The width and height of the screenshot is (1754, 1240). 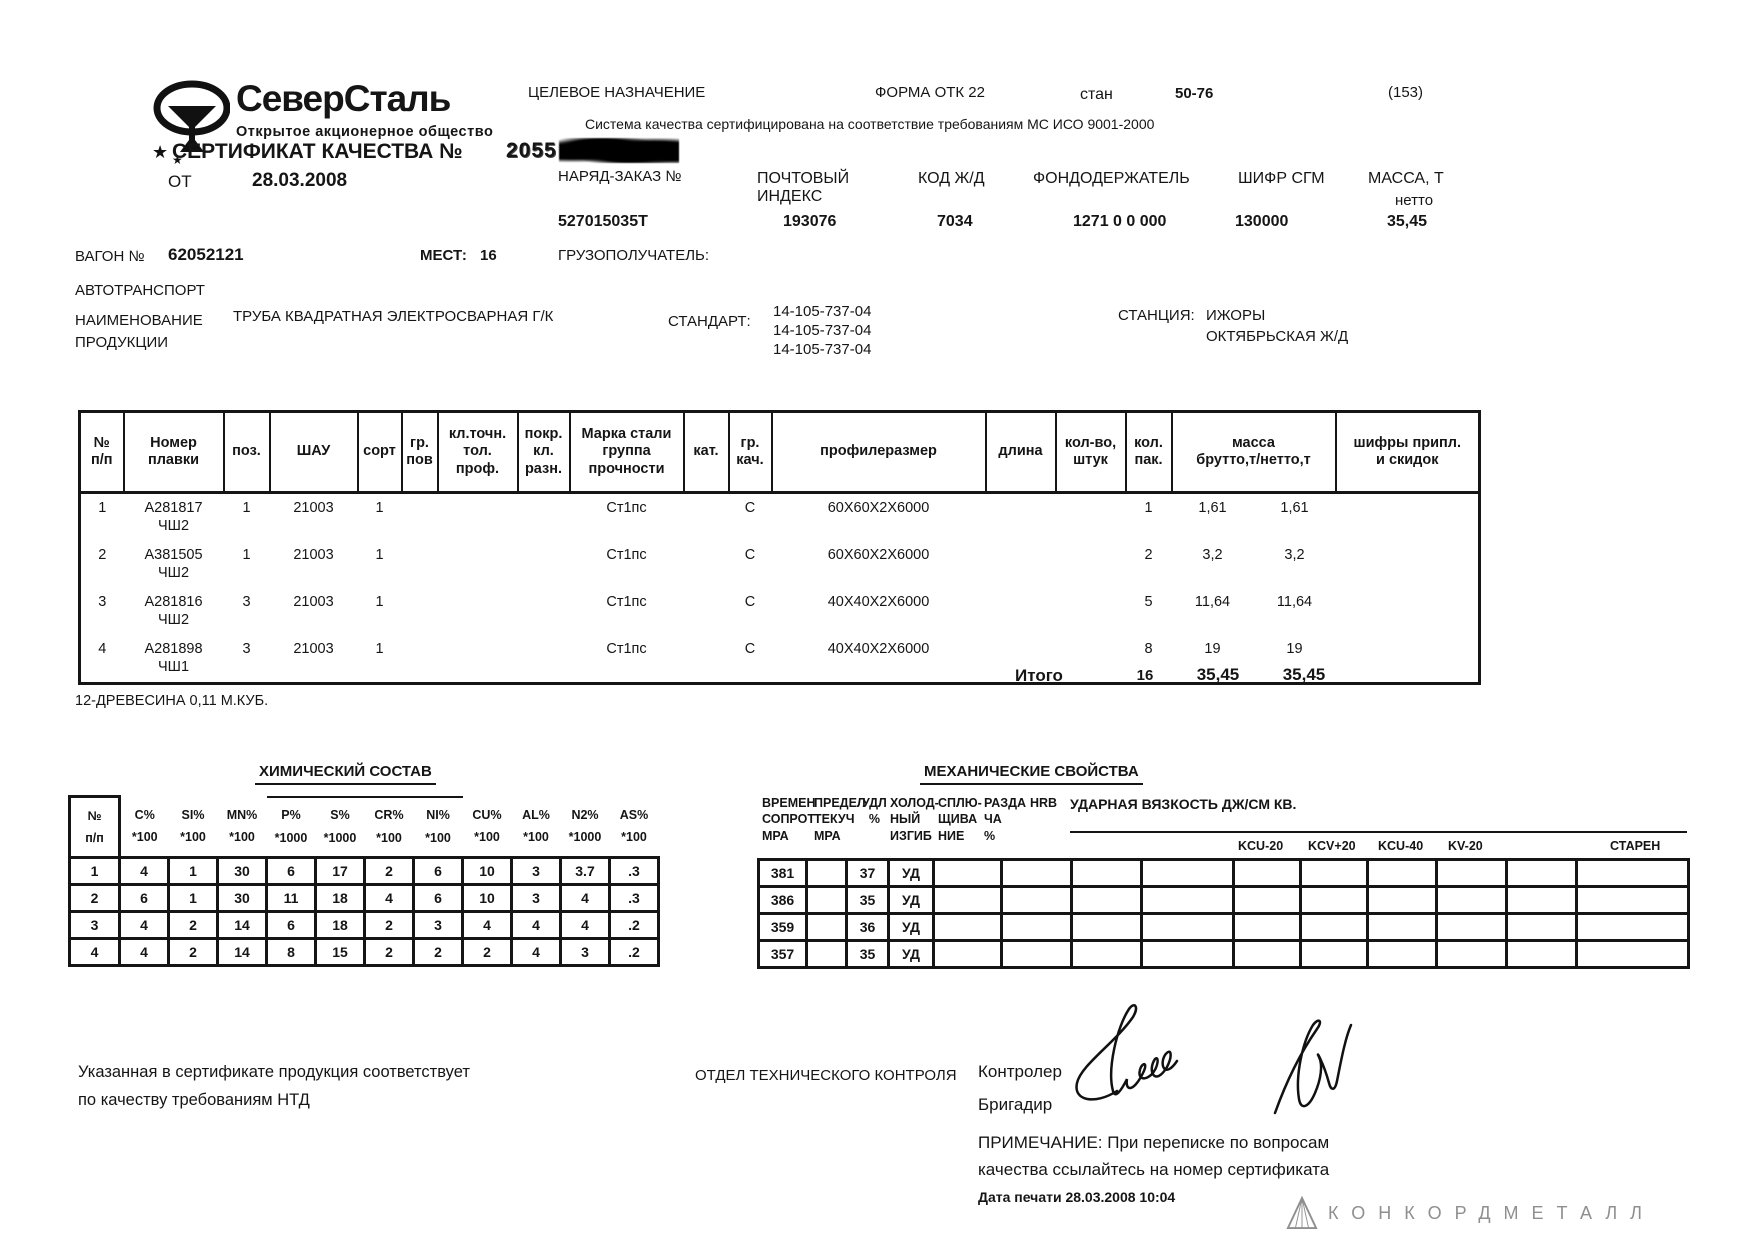 What do you see at coordinates (782, 954) in the screenshot?
I see `cell: 357` at bounding box center [782, 954].